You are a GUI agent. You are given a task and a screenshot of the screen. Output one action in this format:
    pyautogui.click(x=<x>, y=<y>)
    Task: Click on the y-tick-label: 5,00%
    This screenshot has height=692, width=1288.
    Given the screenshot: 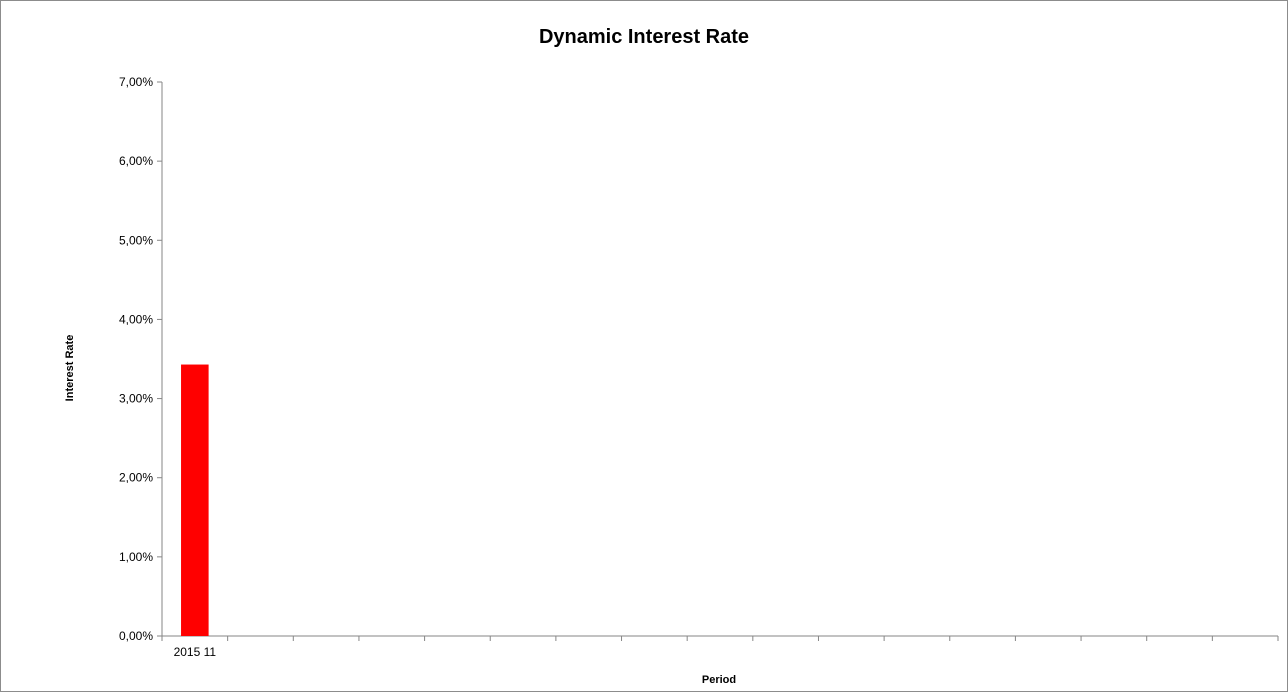 What is the action you would take?
    pyautogui.click(x=136, y=240)
    